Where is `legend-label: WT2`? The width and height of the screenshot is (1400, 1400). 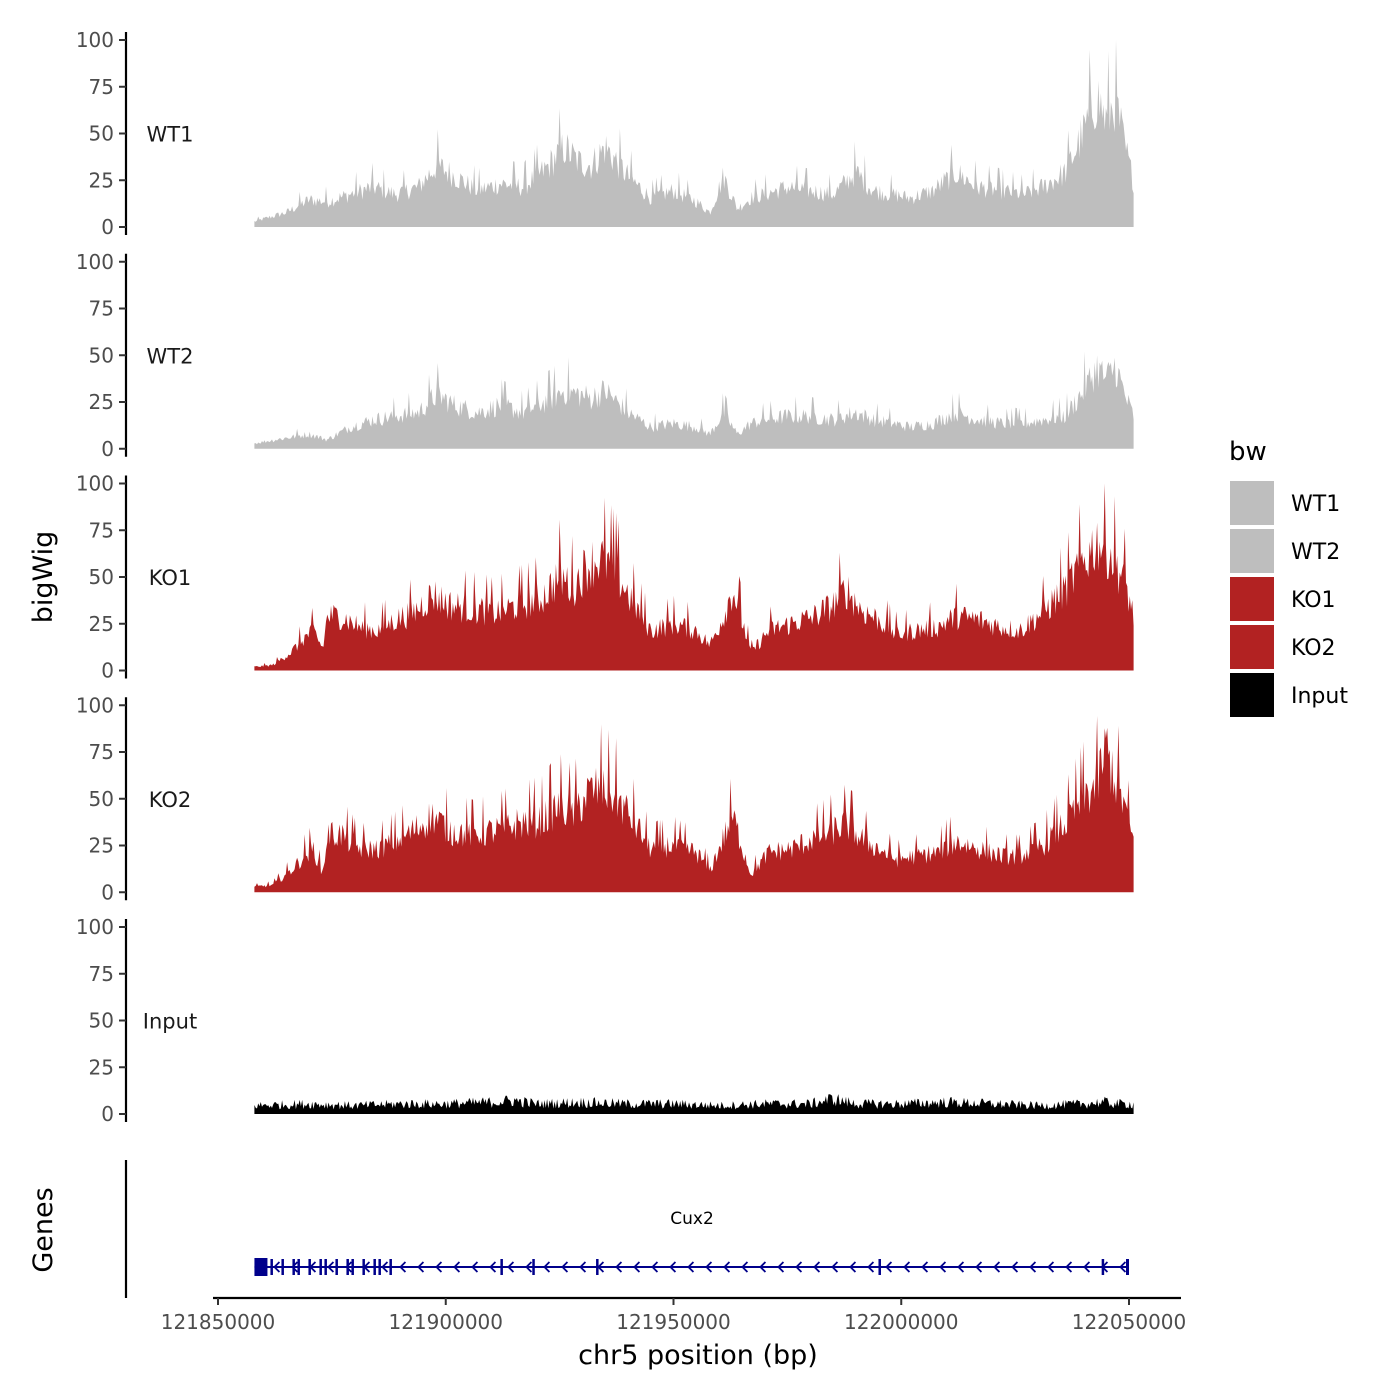
legend-label: WT2 is located at coordinates (1315, 552).